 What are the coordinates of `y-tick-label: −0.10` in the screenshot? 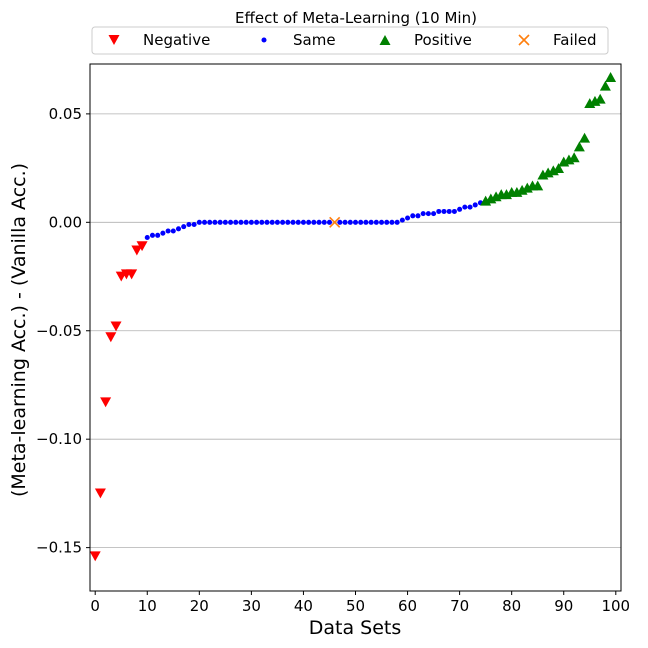 It's located at (59, 439).